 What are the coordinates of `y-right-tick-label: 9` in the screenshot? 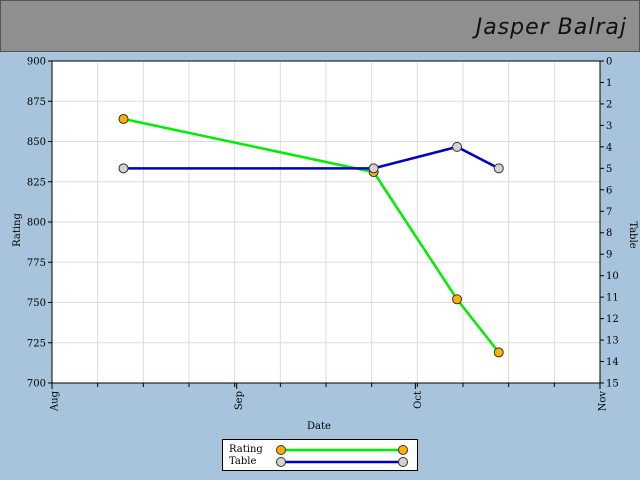 It's located at (609, 255).